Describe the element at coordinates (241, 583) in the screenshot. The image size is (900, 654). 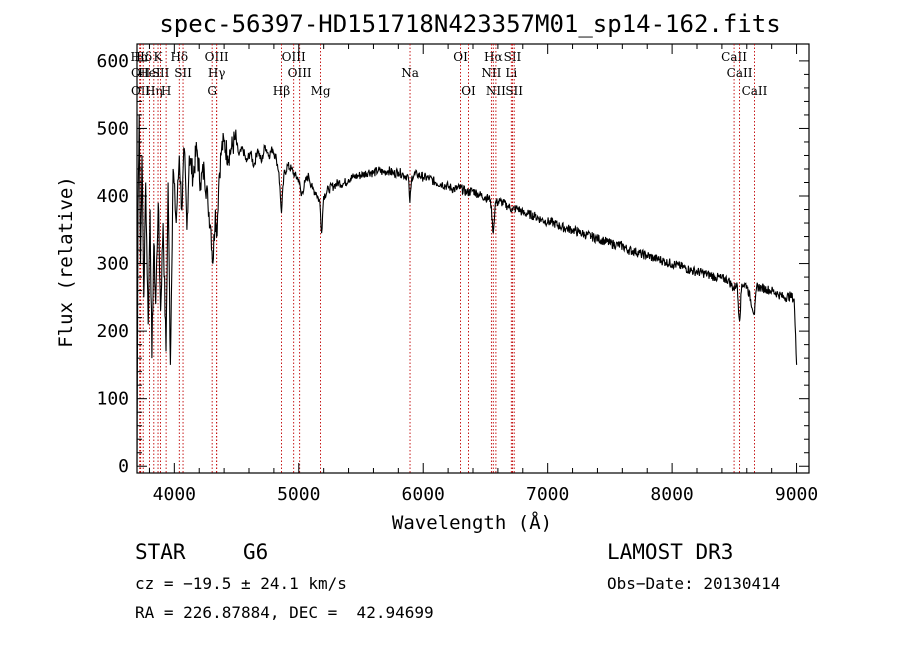
I see `redshift-readout: cz = −19.5 ± 24.1 km/s` at that location.